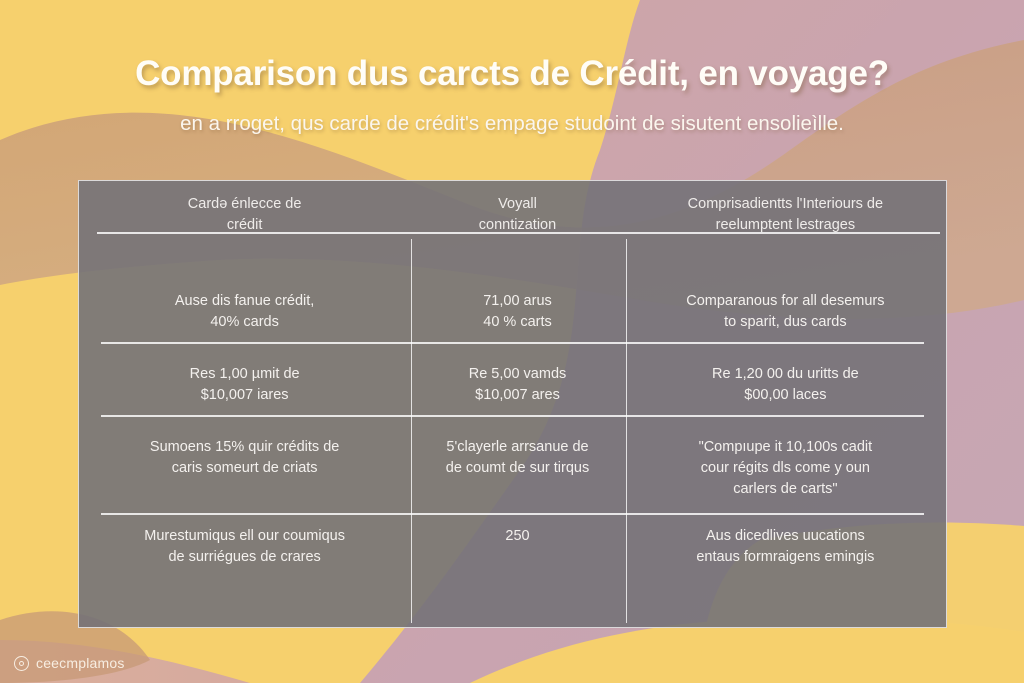  Describe the element at coordinates (244, 536) in the screenshot. I see `cell-line: Murestumiqus ell our coumiqus` at that location.